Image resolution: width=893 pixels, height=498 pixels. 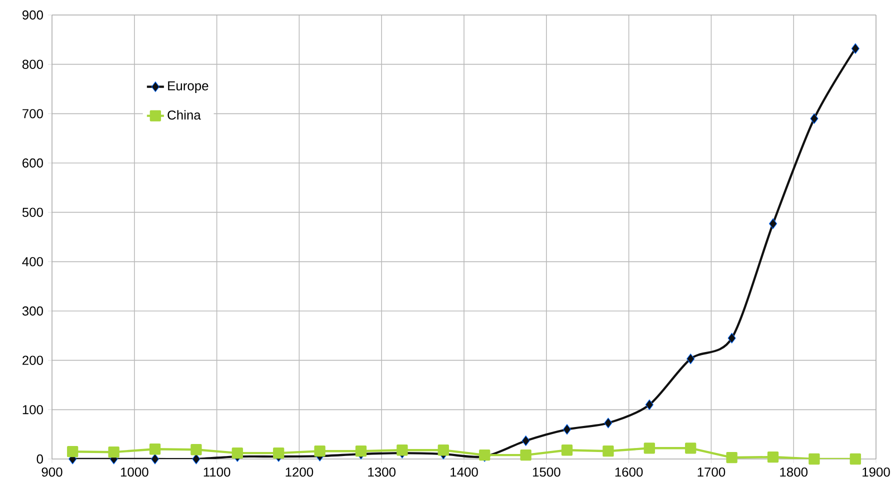 I want to click on y-tick-label: 800, so click(x=32, y=64).